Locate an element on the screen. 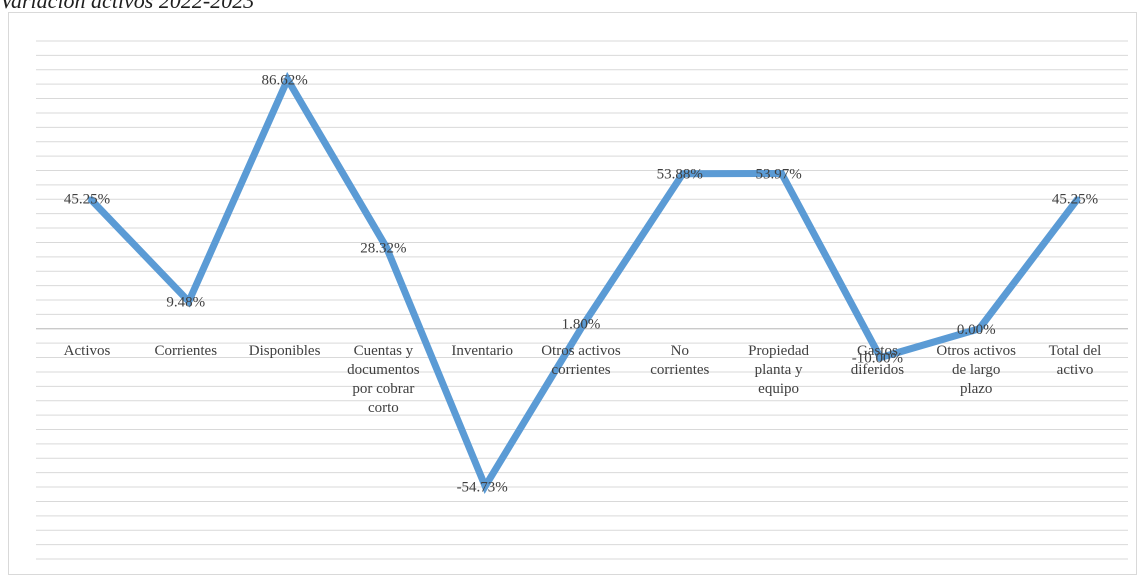 This screenshot has height=581, width=1145. category-label-line: Inventario is located at coordinates (482, 351).